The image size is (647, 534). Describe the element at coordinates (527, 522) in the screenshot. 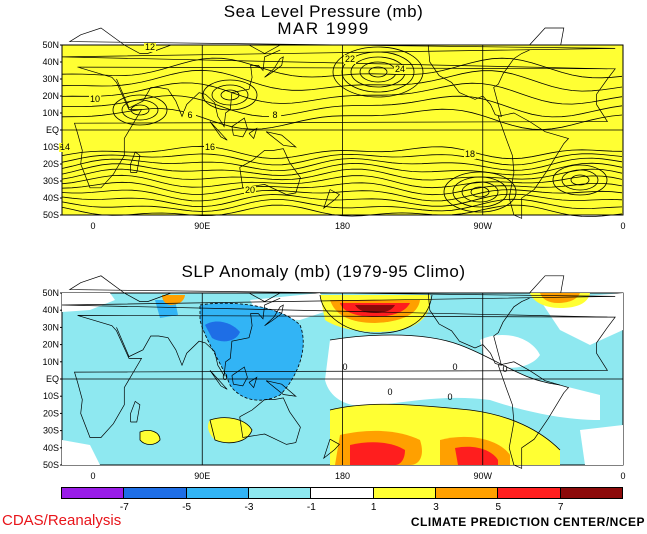

I see `credit-label: CLIMATE PREDICTION CENTER/NCEP` at that location.